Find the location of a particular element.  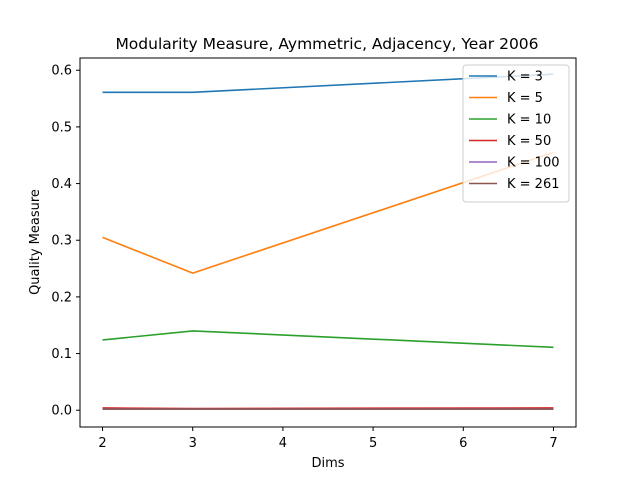

y-tick-label: 0.5 is located at coordinates (61, 127).